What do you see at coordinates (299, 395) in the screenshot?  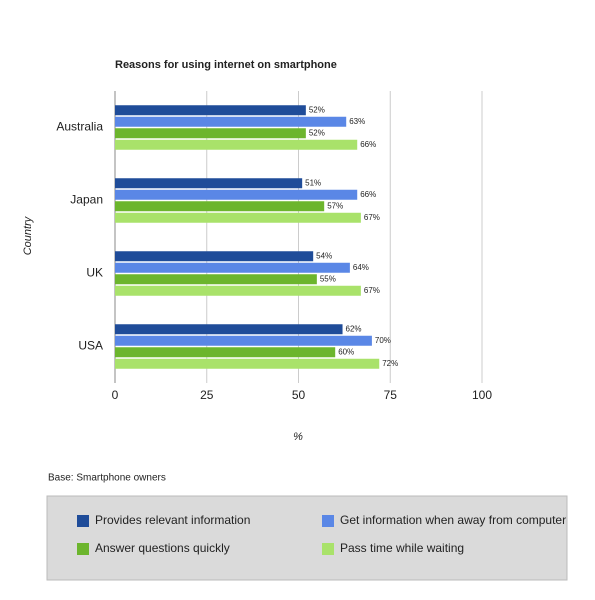 I see `x-tick-label: 50` at bounding box center [299, 395].